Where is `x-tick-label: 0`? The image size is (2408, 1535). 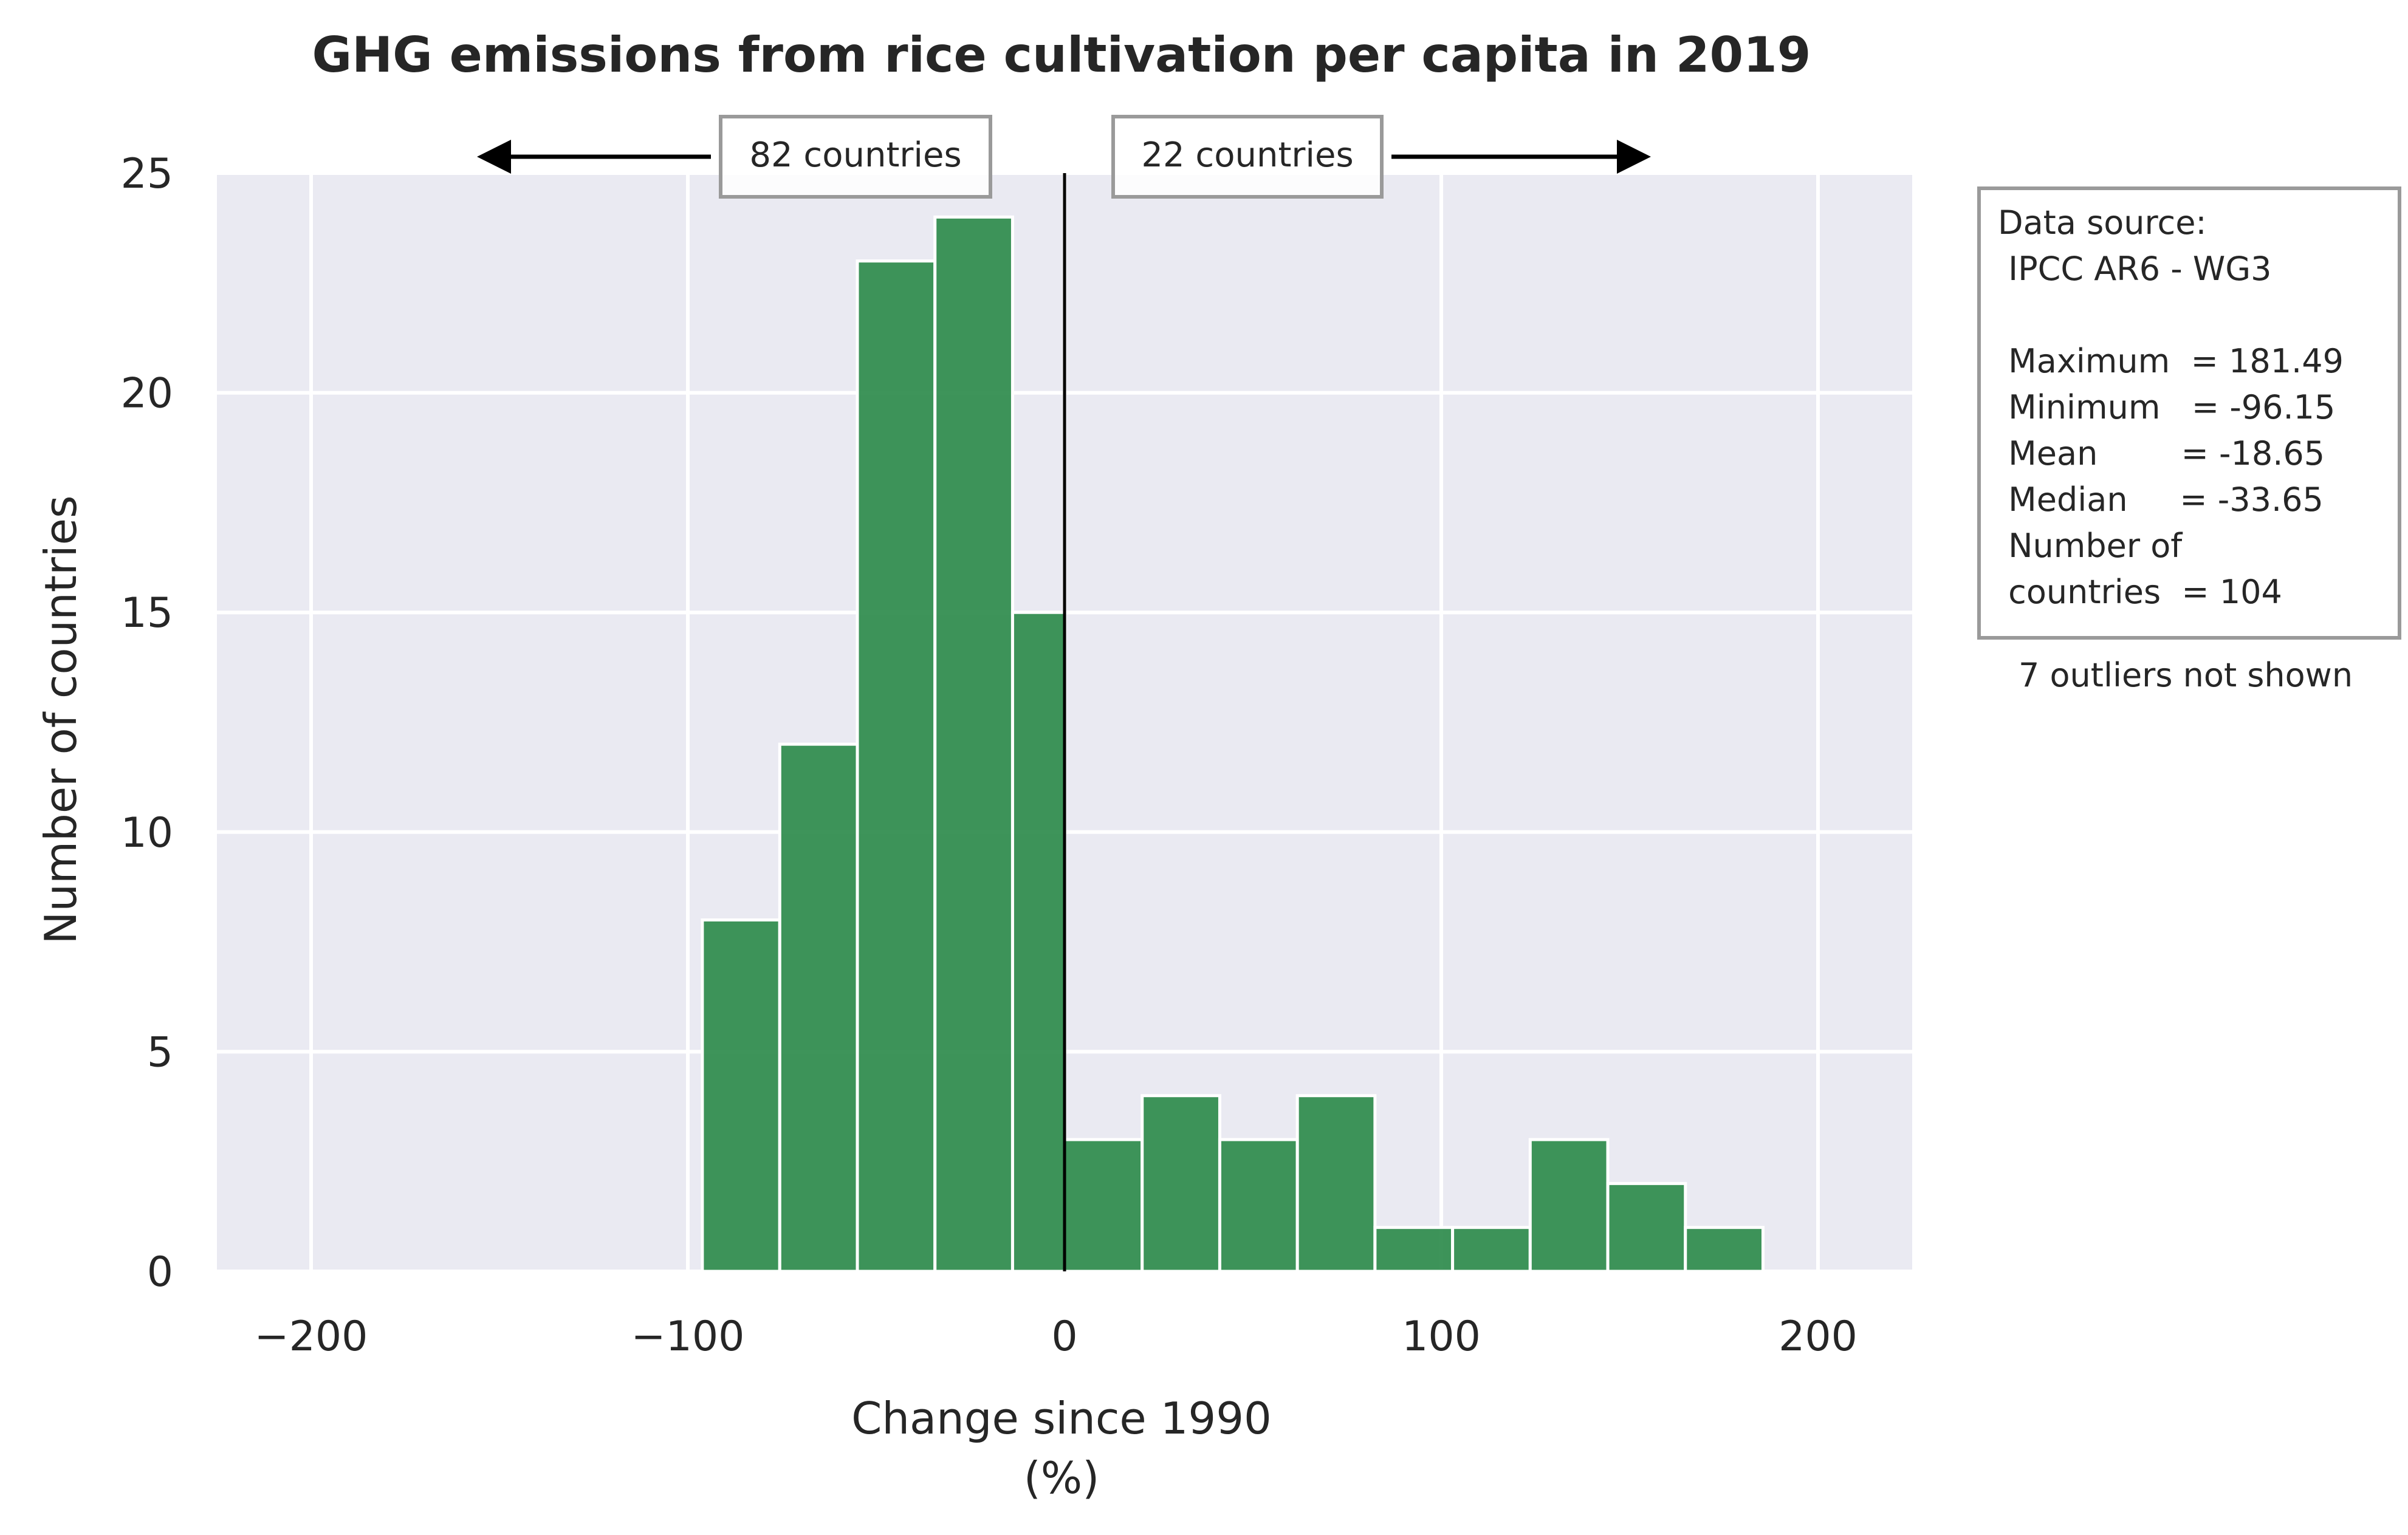 x-tick-label: 0 is located at coordinates (1064, 1337).